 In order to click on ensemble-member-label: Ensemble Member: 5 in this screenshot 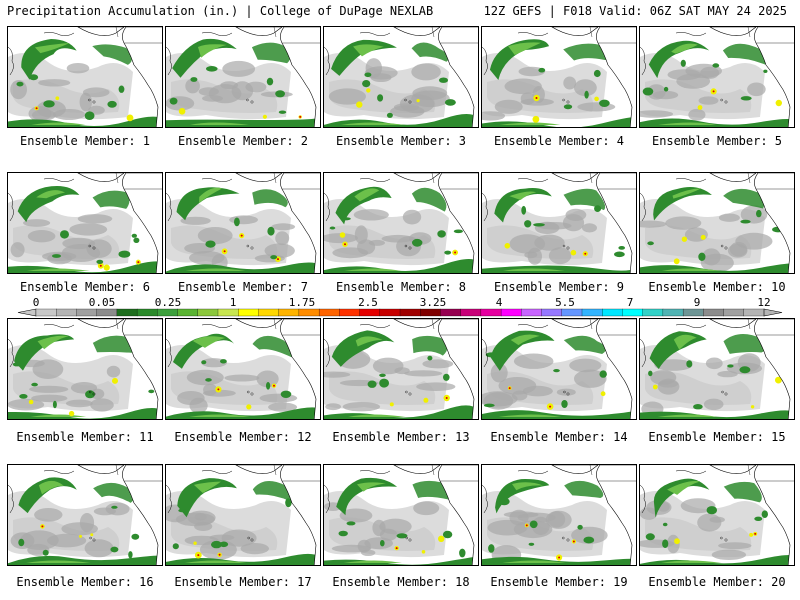, I will do `click(717, 141)`.